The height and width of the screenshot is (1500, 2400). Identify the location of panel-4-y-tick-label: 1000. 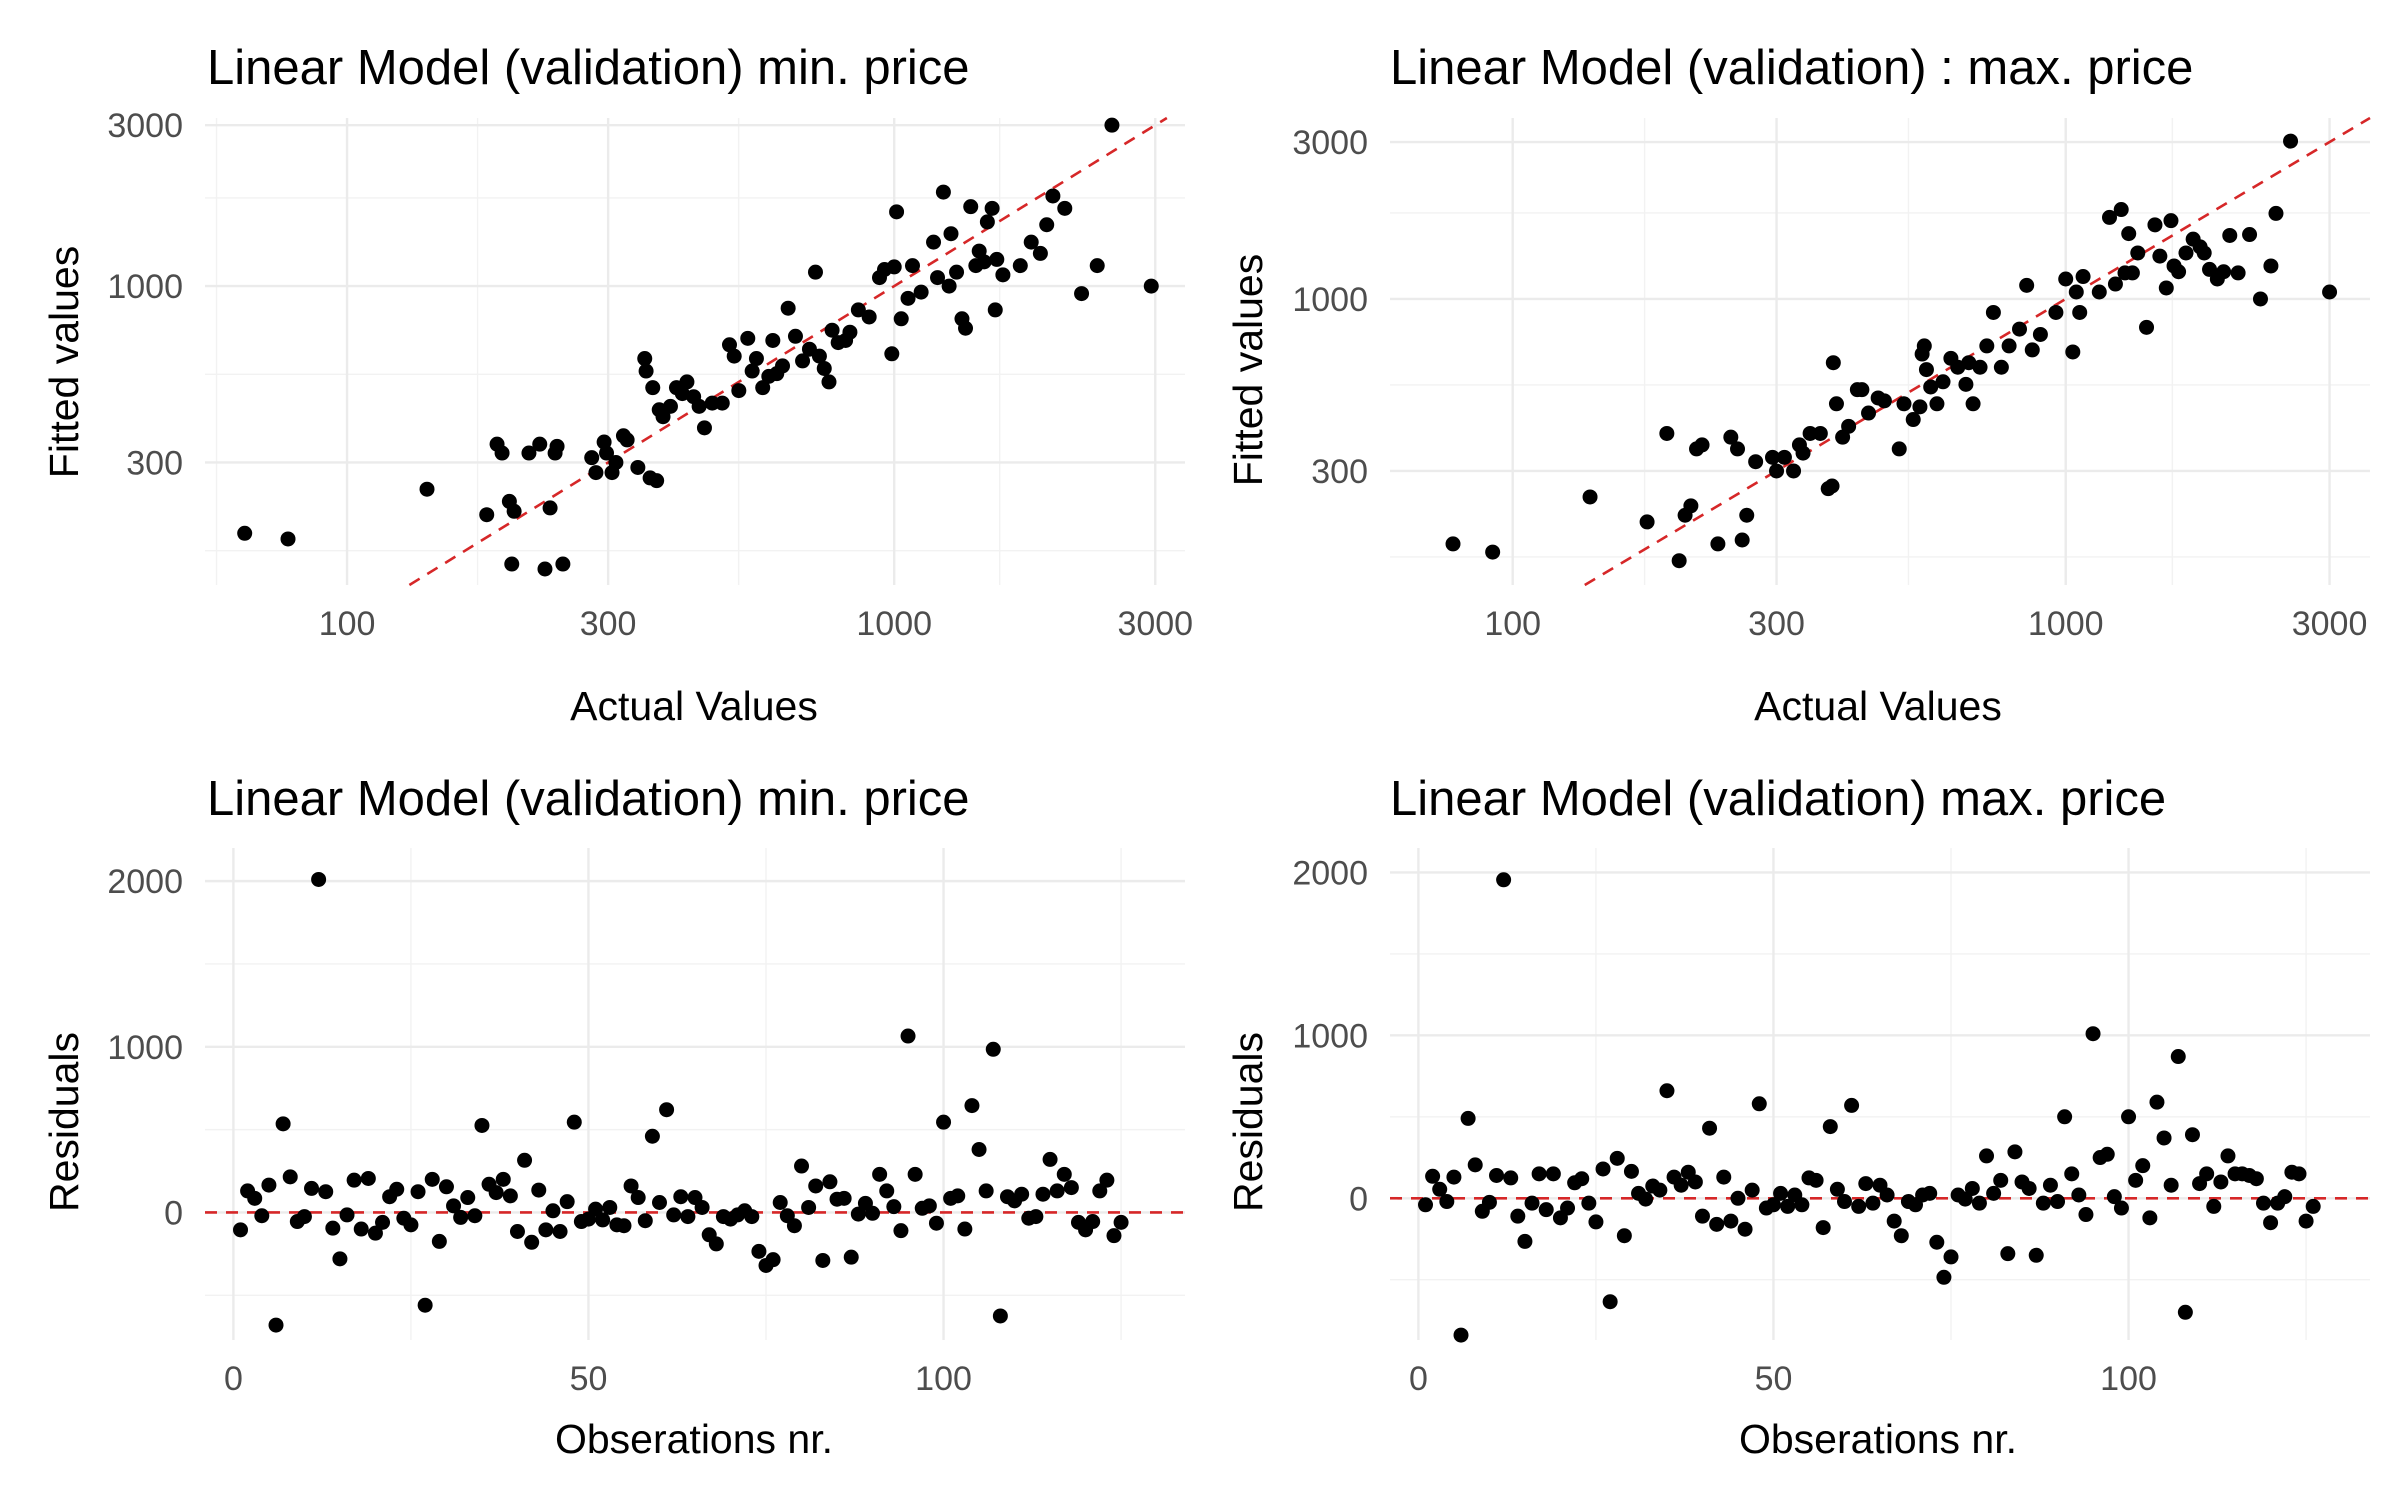
(1330, 1036).